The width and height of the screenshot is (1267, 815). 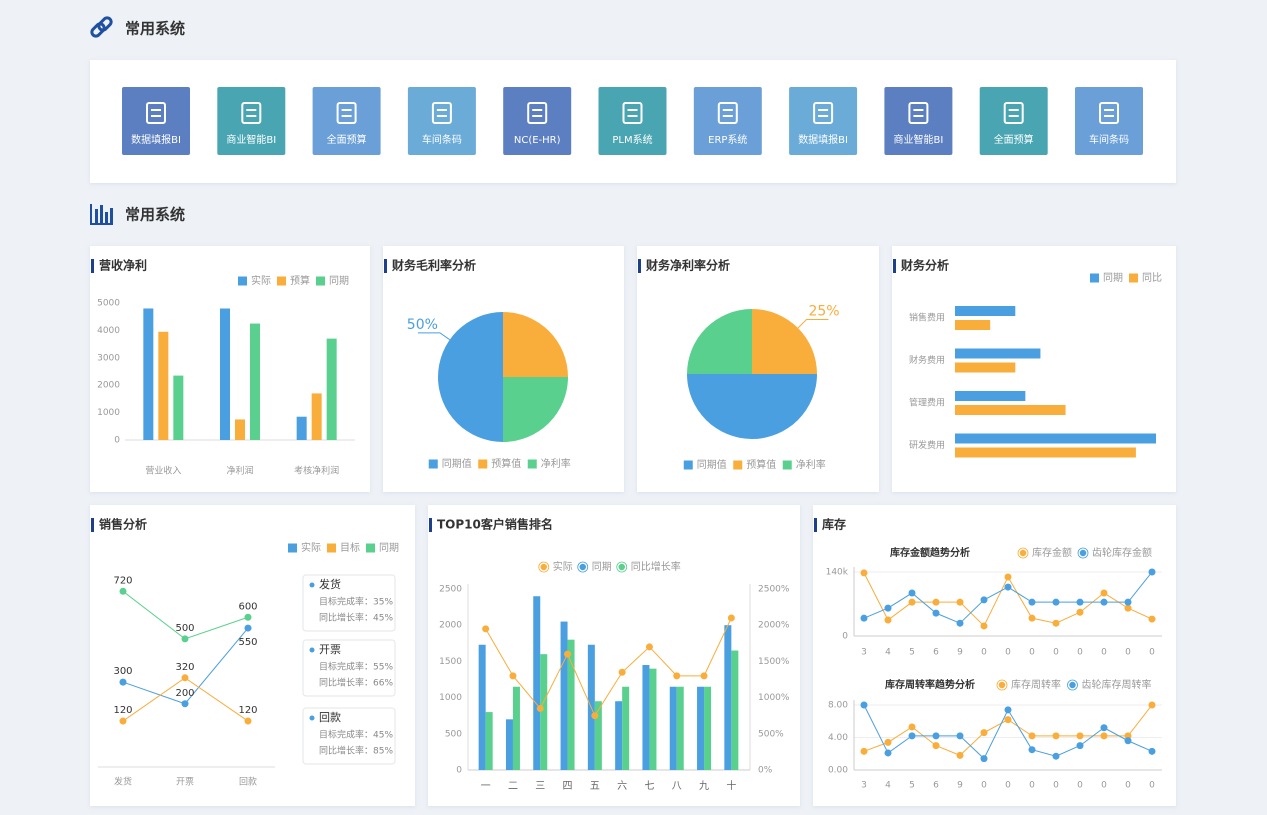 I want to click on card-dot, so click(x=312, y=650).